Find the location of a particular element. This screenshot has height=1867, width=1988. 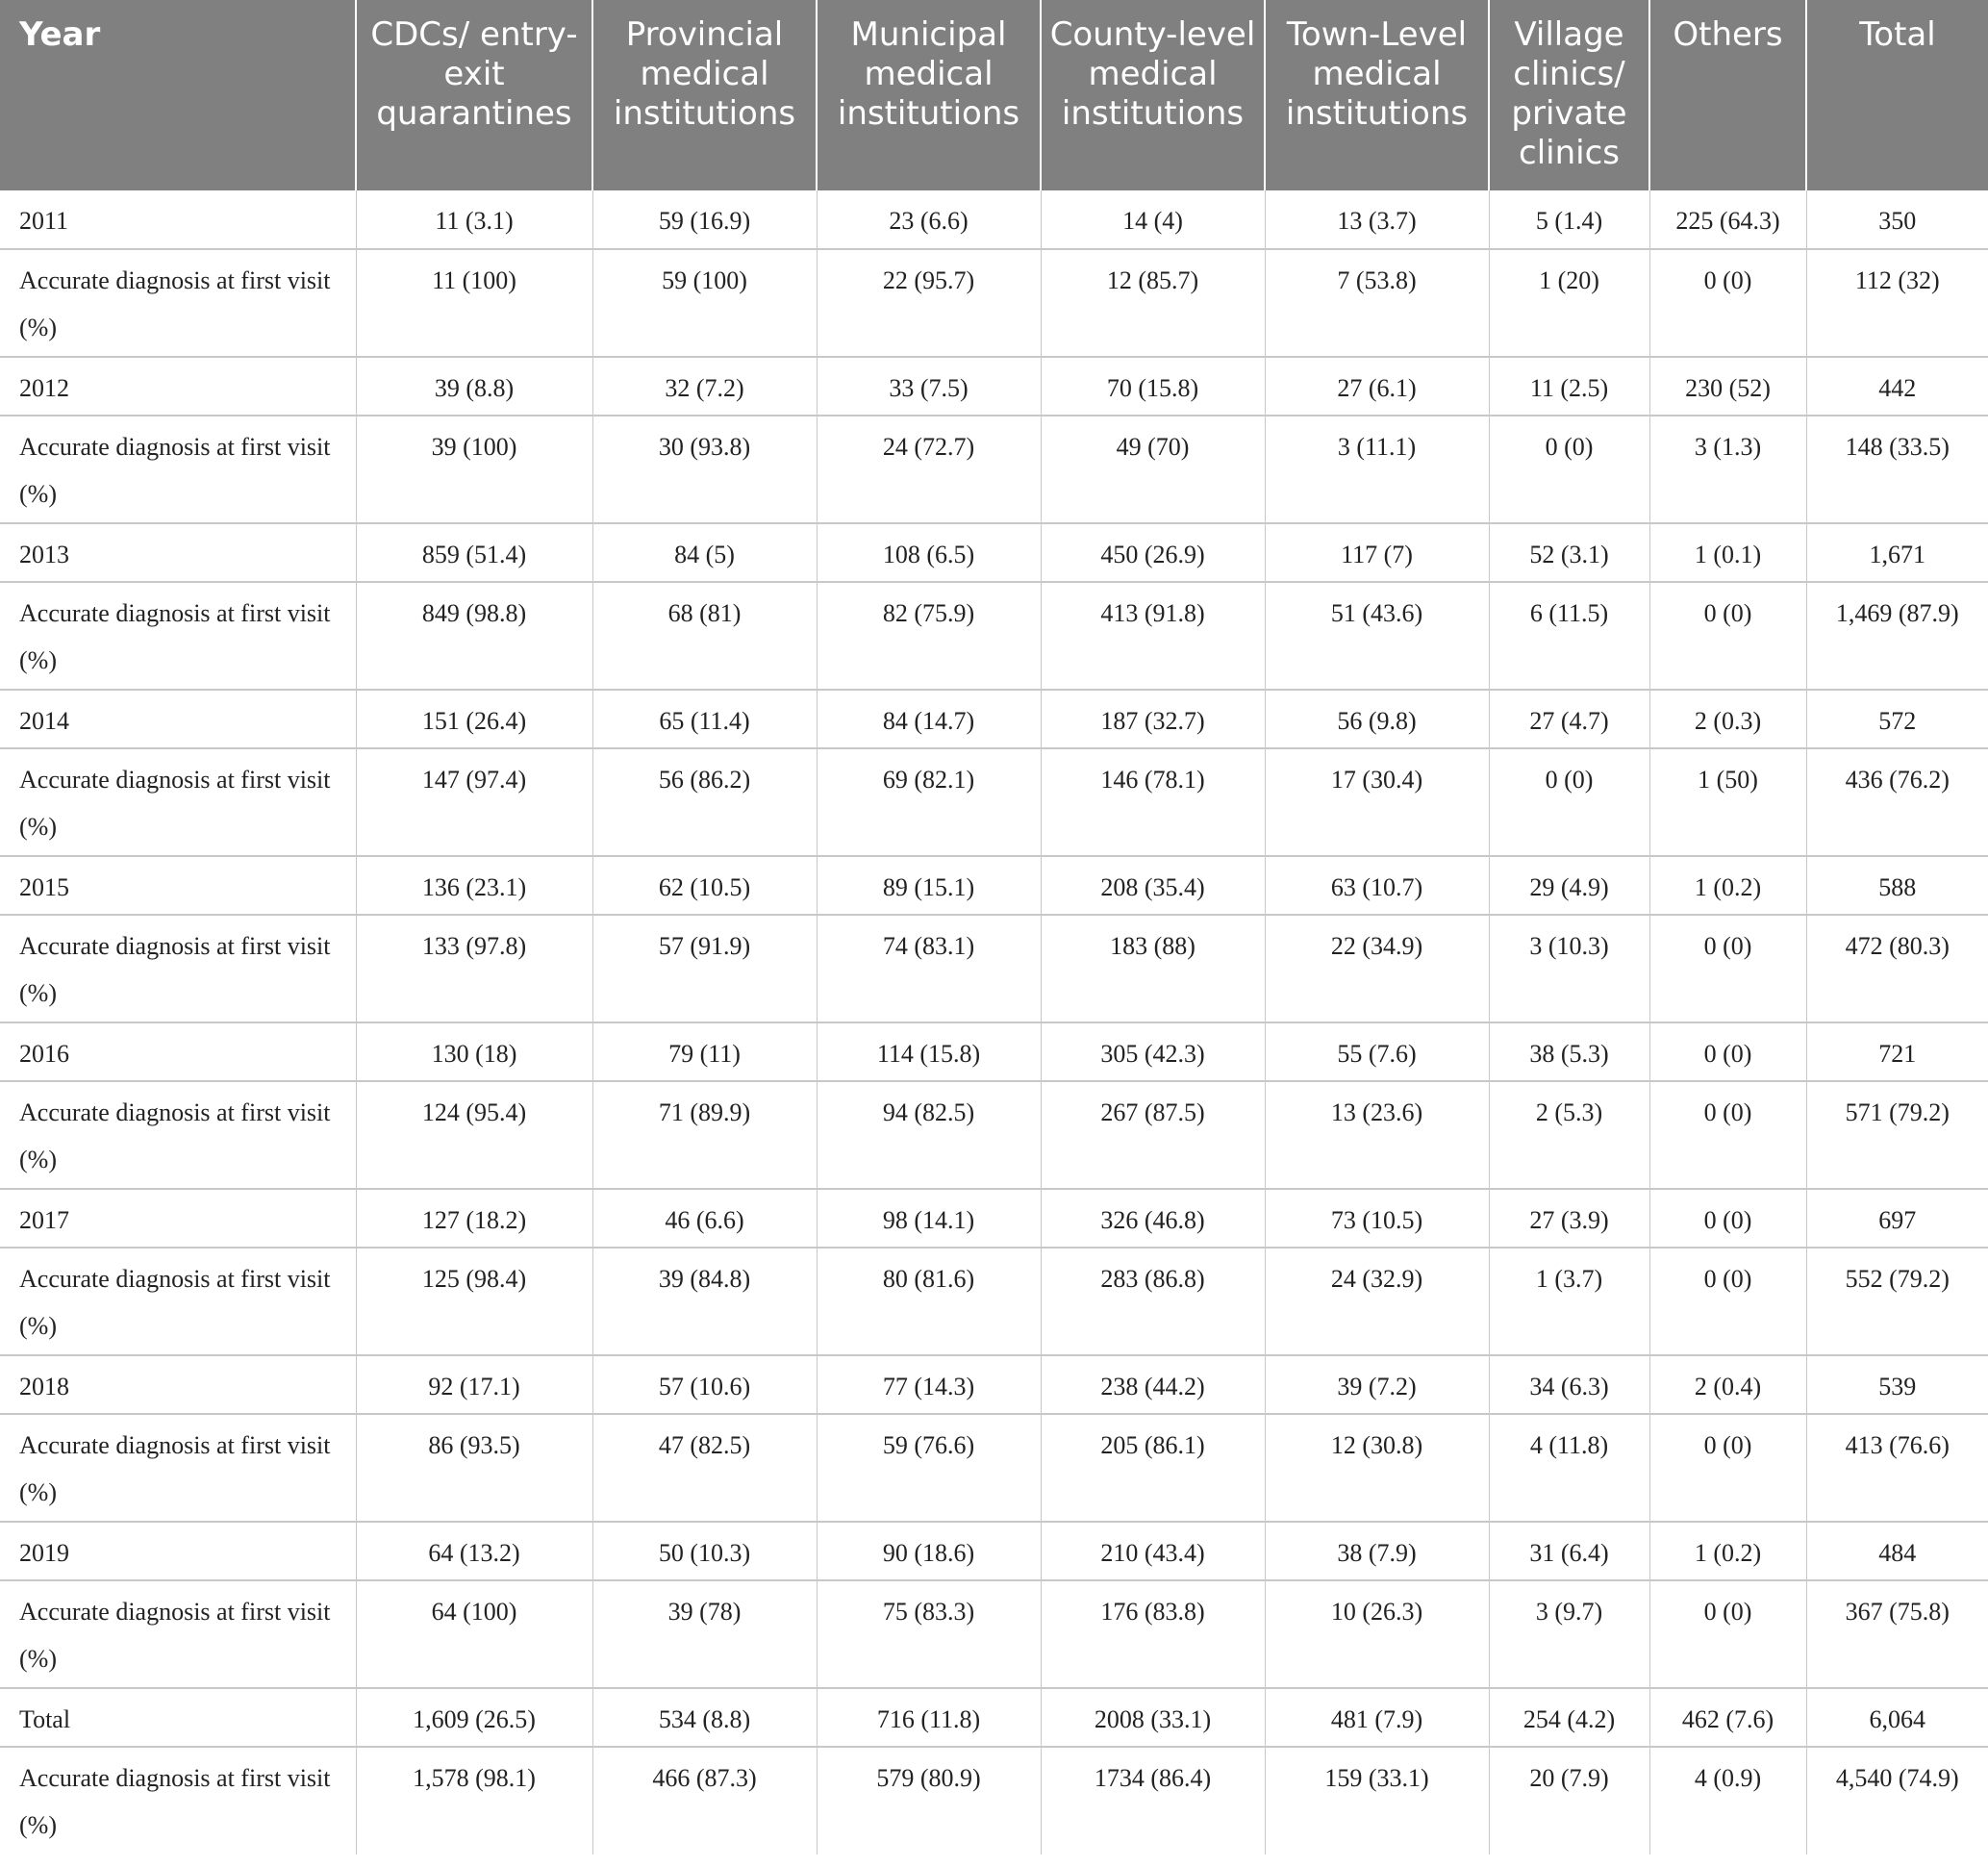

cdcs-cell: 849 (98.8) is located at coordinates (474, 636).